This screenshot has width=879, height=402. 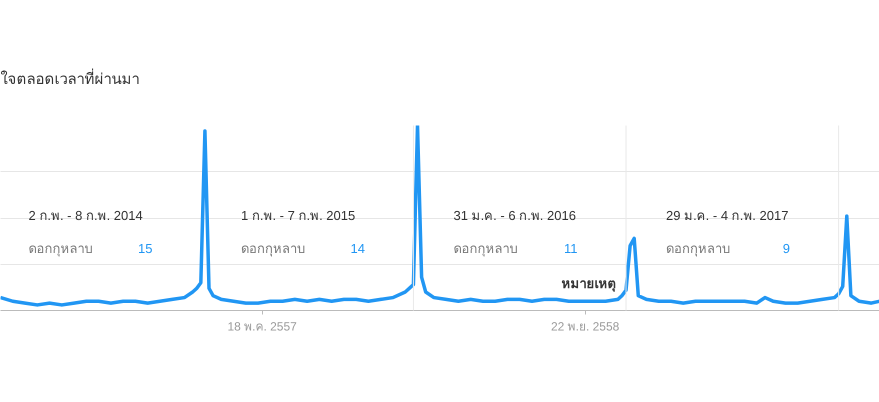 What do you see at coordinates (786, 248) in the screenshot?
I see `annotation: 9` at bounding box center [786, 248].